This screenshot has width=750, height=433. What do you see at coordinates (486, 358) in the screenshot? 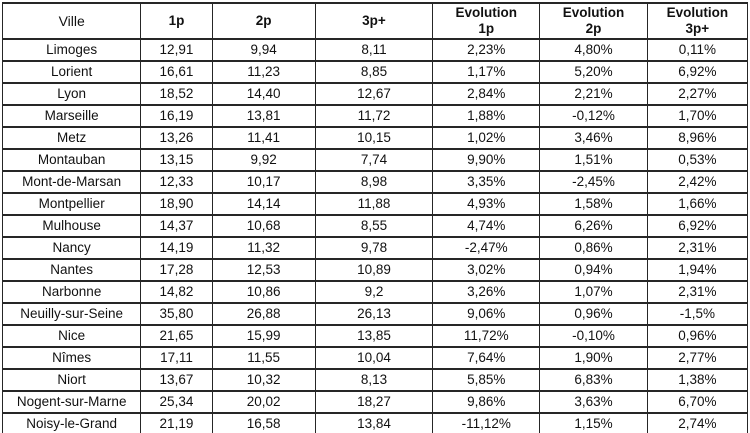
I see `cell-evolution-1p: 7,64%` at bounding box center [486, 358].